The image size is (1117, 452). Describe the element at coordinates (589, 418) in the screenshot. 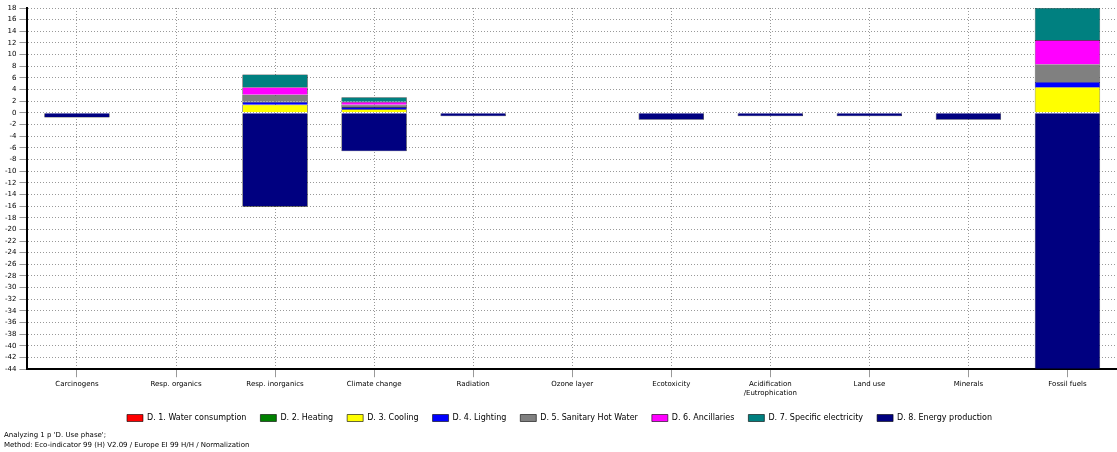

I see `legend-label: D. 5. Sanitary Hot Water` at that location.